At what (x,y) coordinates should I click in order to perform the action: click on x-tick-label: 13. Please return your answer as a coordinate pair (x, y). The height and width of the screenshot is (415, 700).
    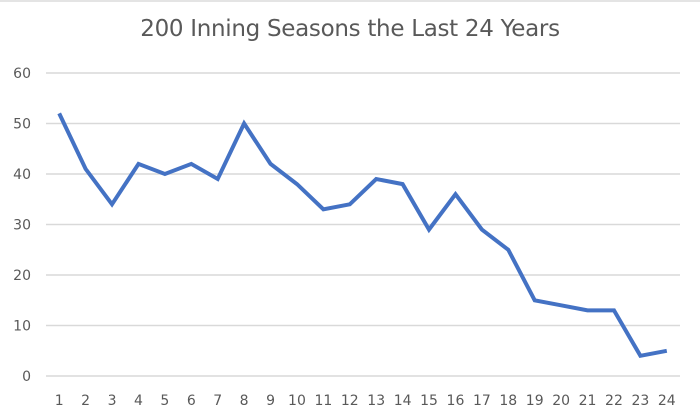
    Looking at the image, I should click on (376, 401).